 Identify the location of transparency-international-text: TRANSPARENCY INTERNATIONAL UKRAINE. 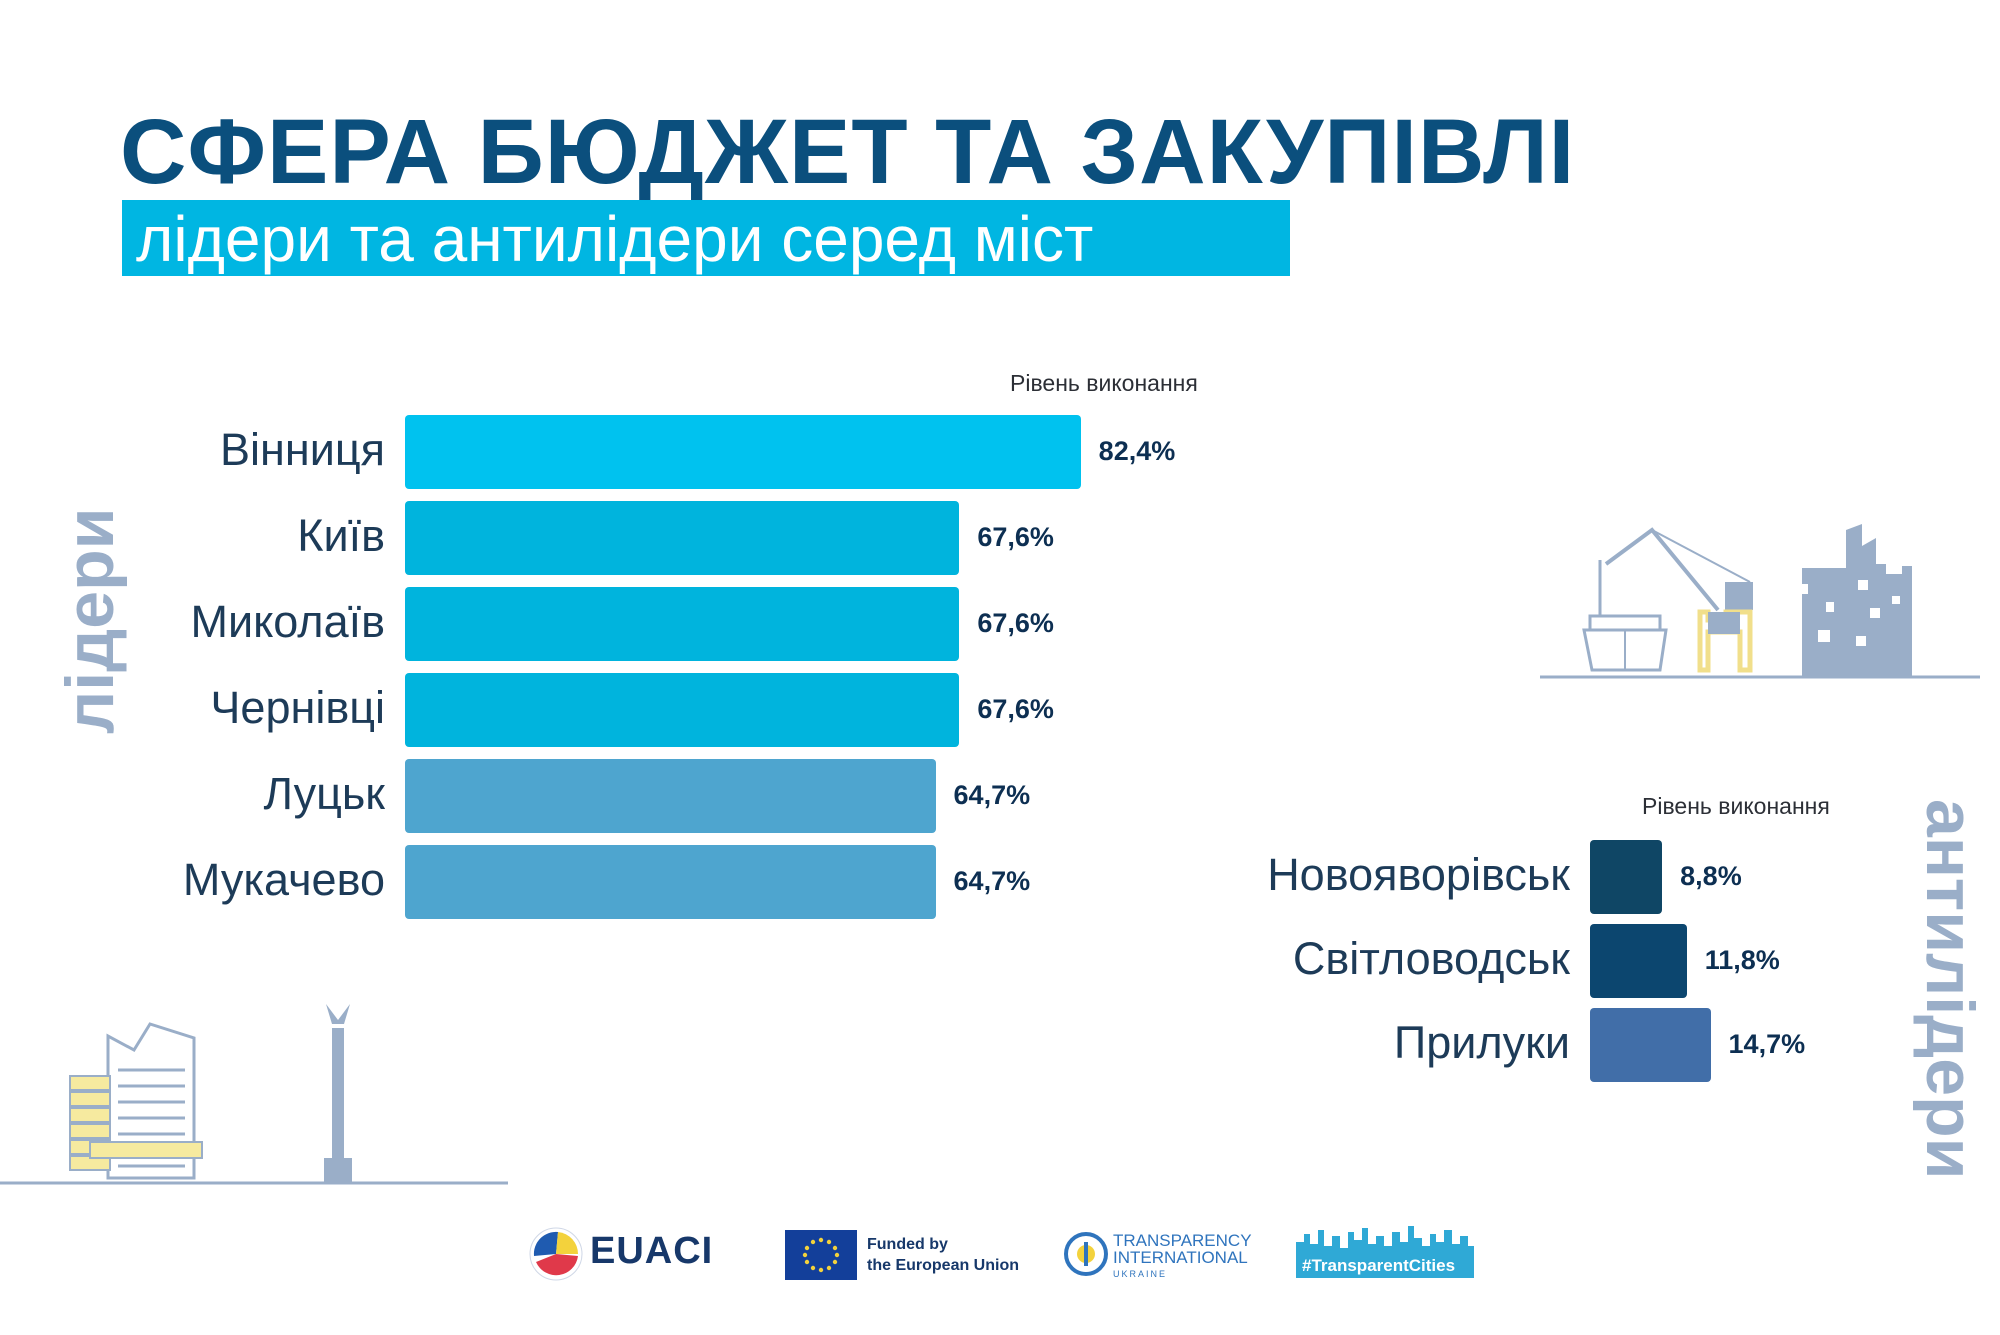
(1182, 1257).